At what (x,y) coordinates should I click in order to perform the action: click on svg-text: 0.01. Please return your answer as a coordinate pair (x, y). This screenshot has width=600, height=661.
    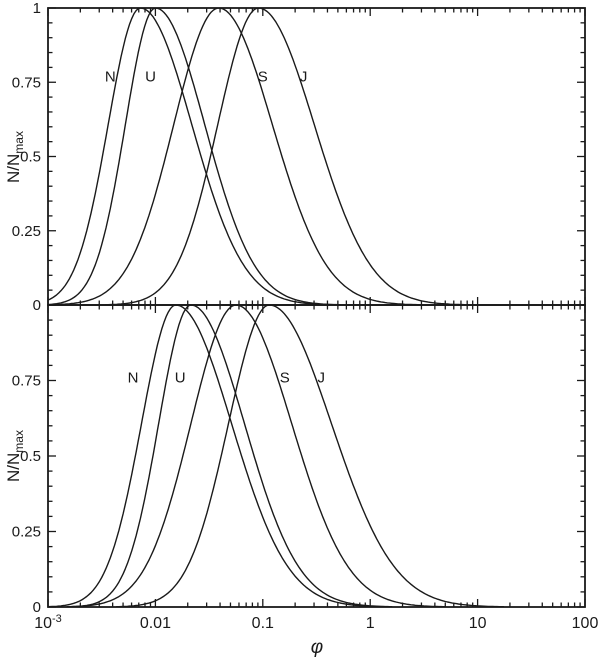
    Looking at the image, I should click on (155, 623).